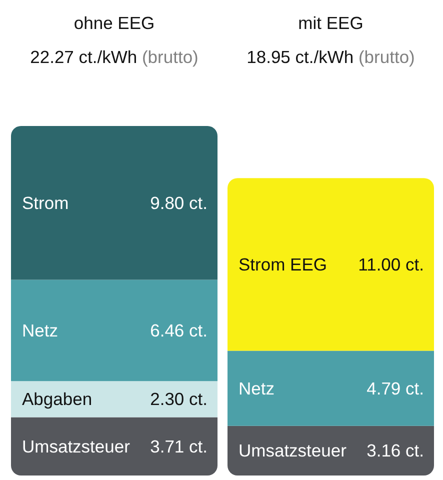 The width and height of the screenshot is (443, 480). I want to click on text: 18.95 ct./kWh (brutto), so click(330, 57).